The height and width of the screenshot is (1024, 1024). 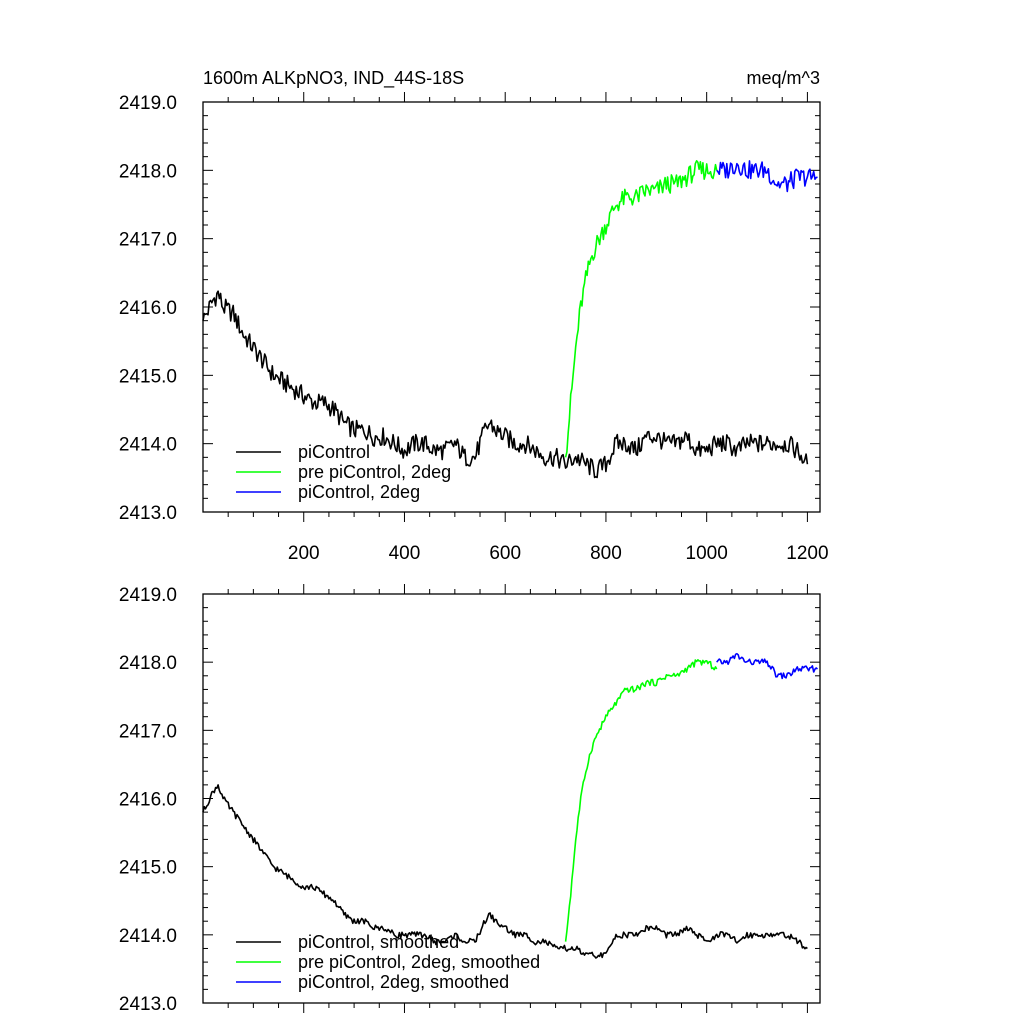 I want to click on legend-label: piControl, 2deg, smoothed, so click(x=403, y=982).